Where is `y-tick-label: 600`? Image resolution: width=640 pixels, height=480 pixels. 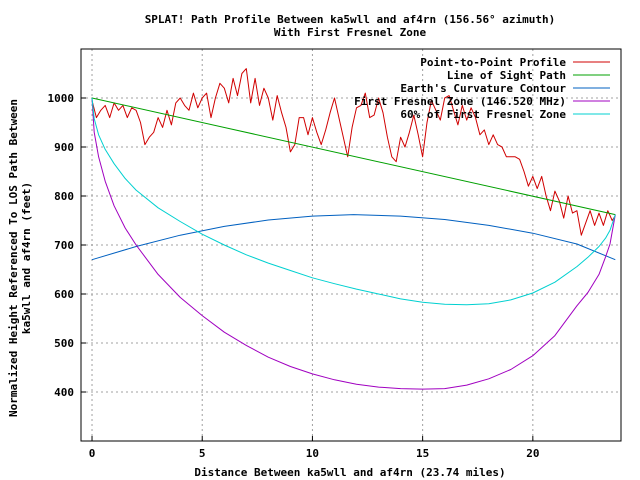 y-tick-label: 600 is located at coordinates (64, 294).